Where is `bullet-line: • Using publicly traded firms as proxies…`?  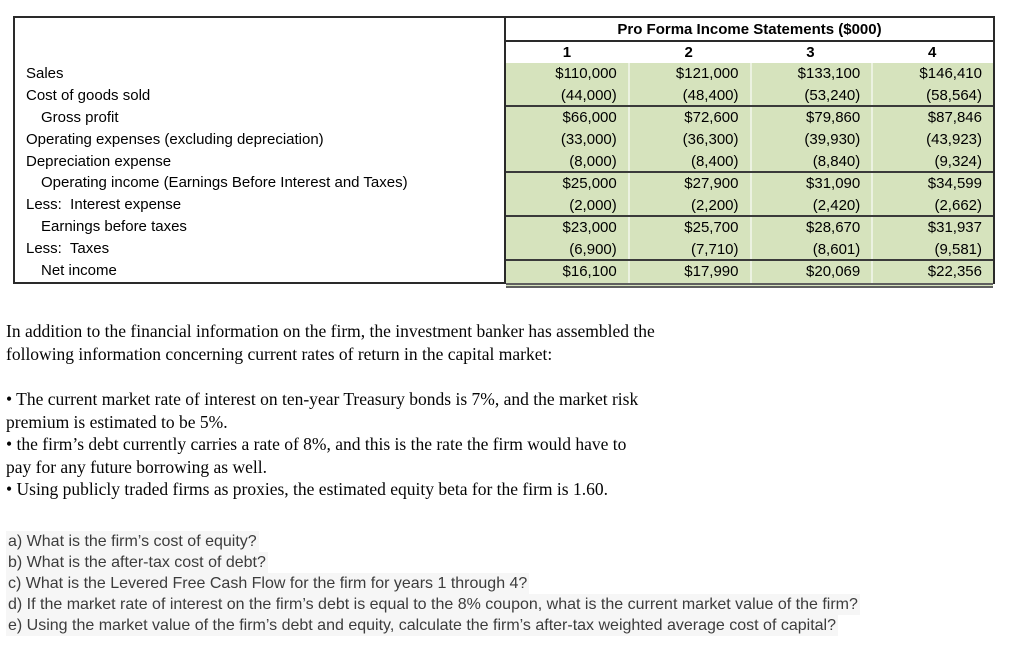
bullet-line: • Using publicly traded firms as proxies… is located at coordinates (307, 489).